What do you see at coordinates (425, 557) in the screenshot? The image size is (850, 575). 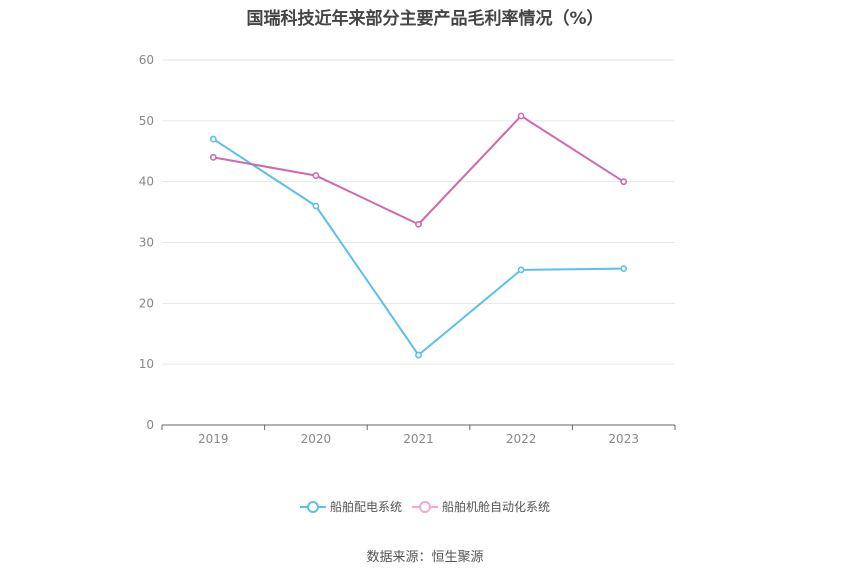 I see `source-note: 数据来源：恒生聚源` at bounding box center [425, 557].